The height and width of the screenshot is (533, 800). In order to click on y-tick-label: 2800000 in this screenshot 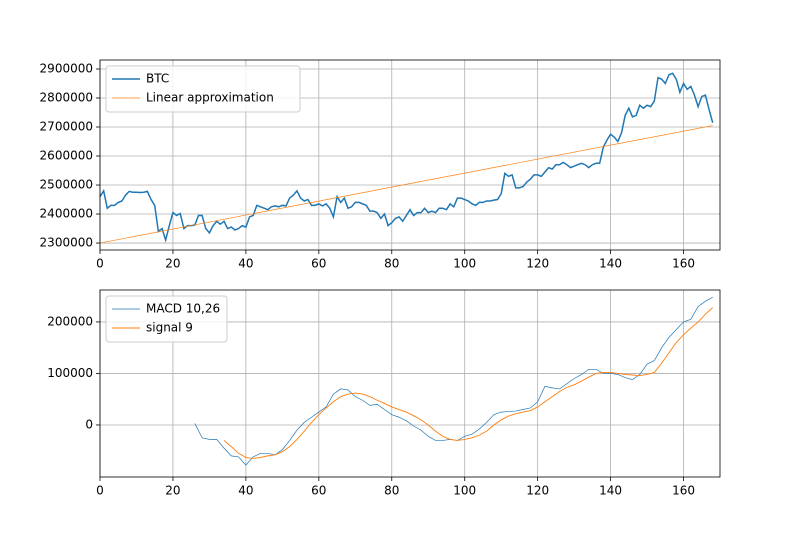, I will do `click(66, 98)`.